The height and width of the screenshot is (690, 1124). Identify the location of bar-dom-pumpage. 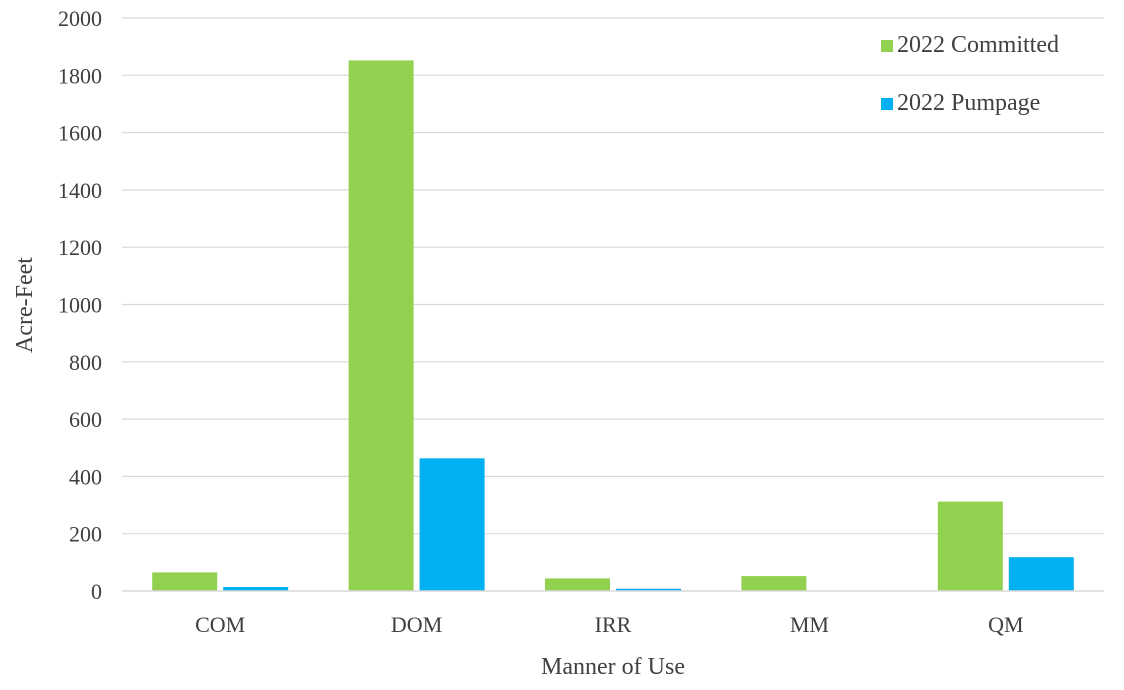
(452, 524).